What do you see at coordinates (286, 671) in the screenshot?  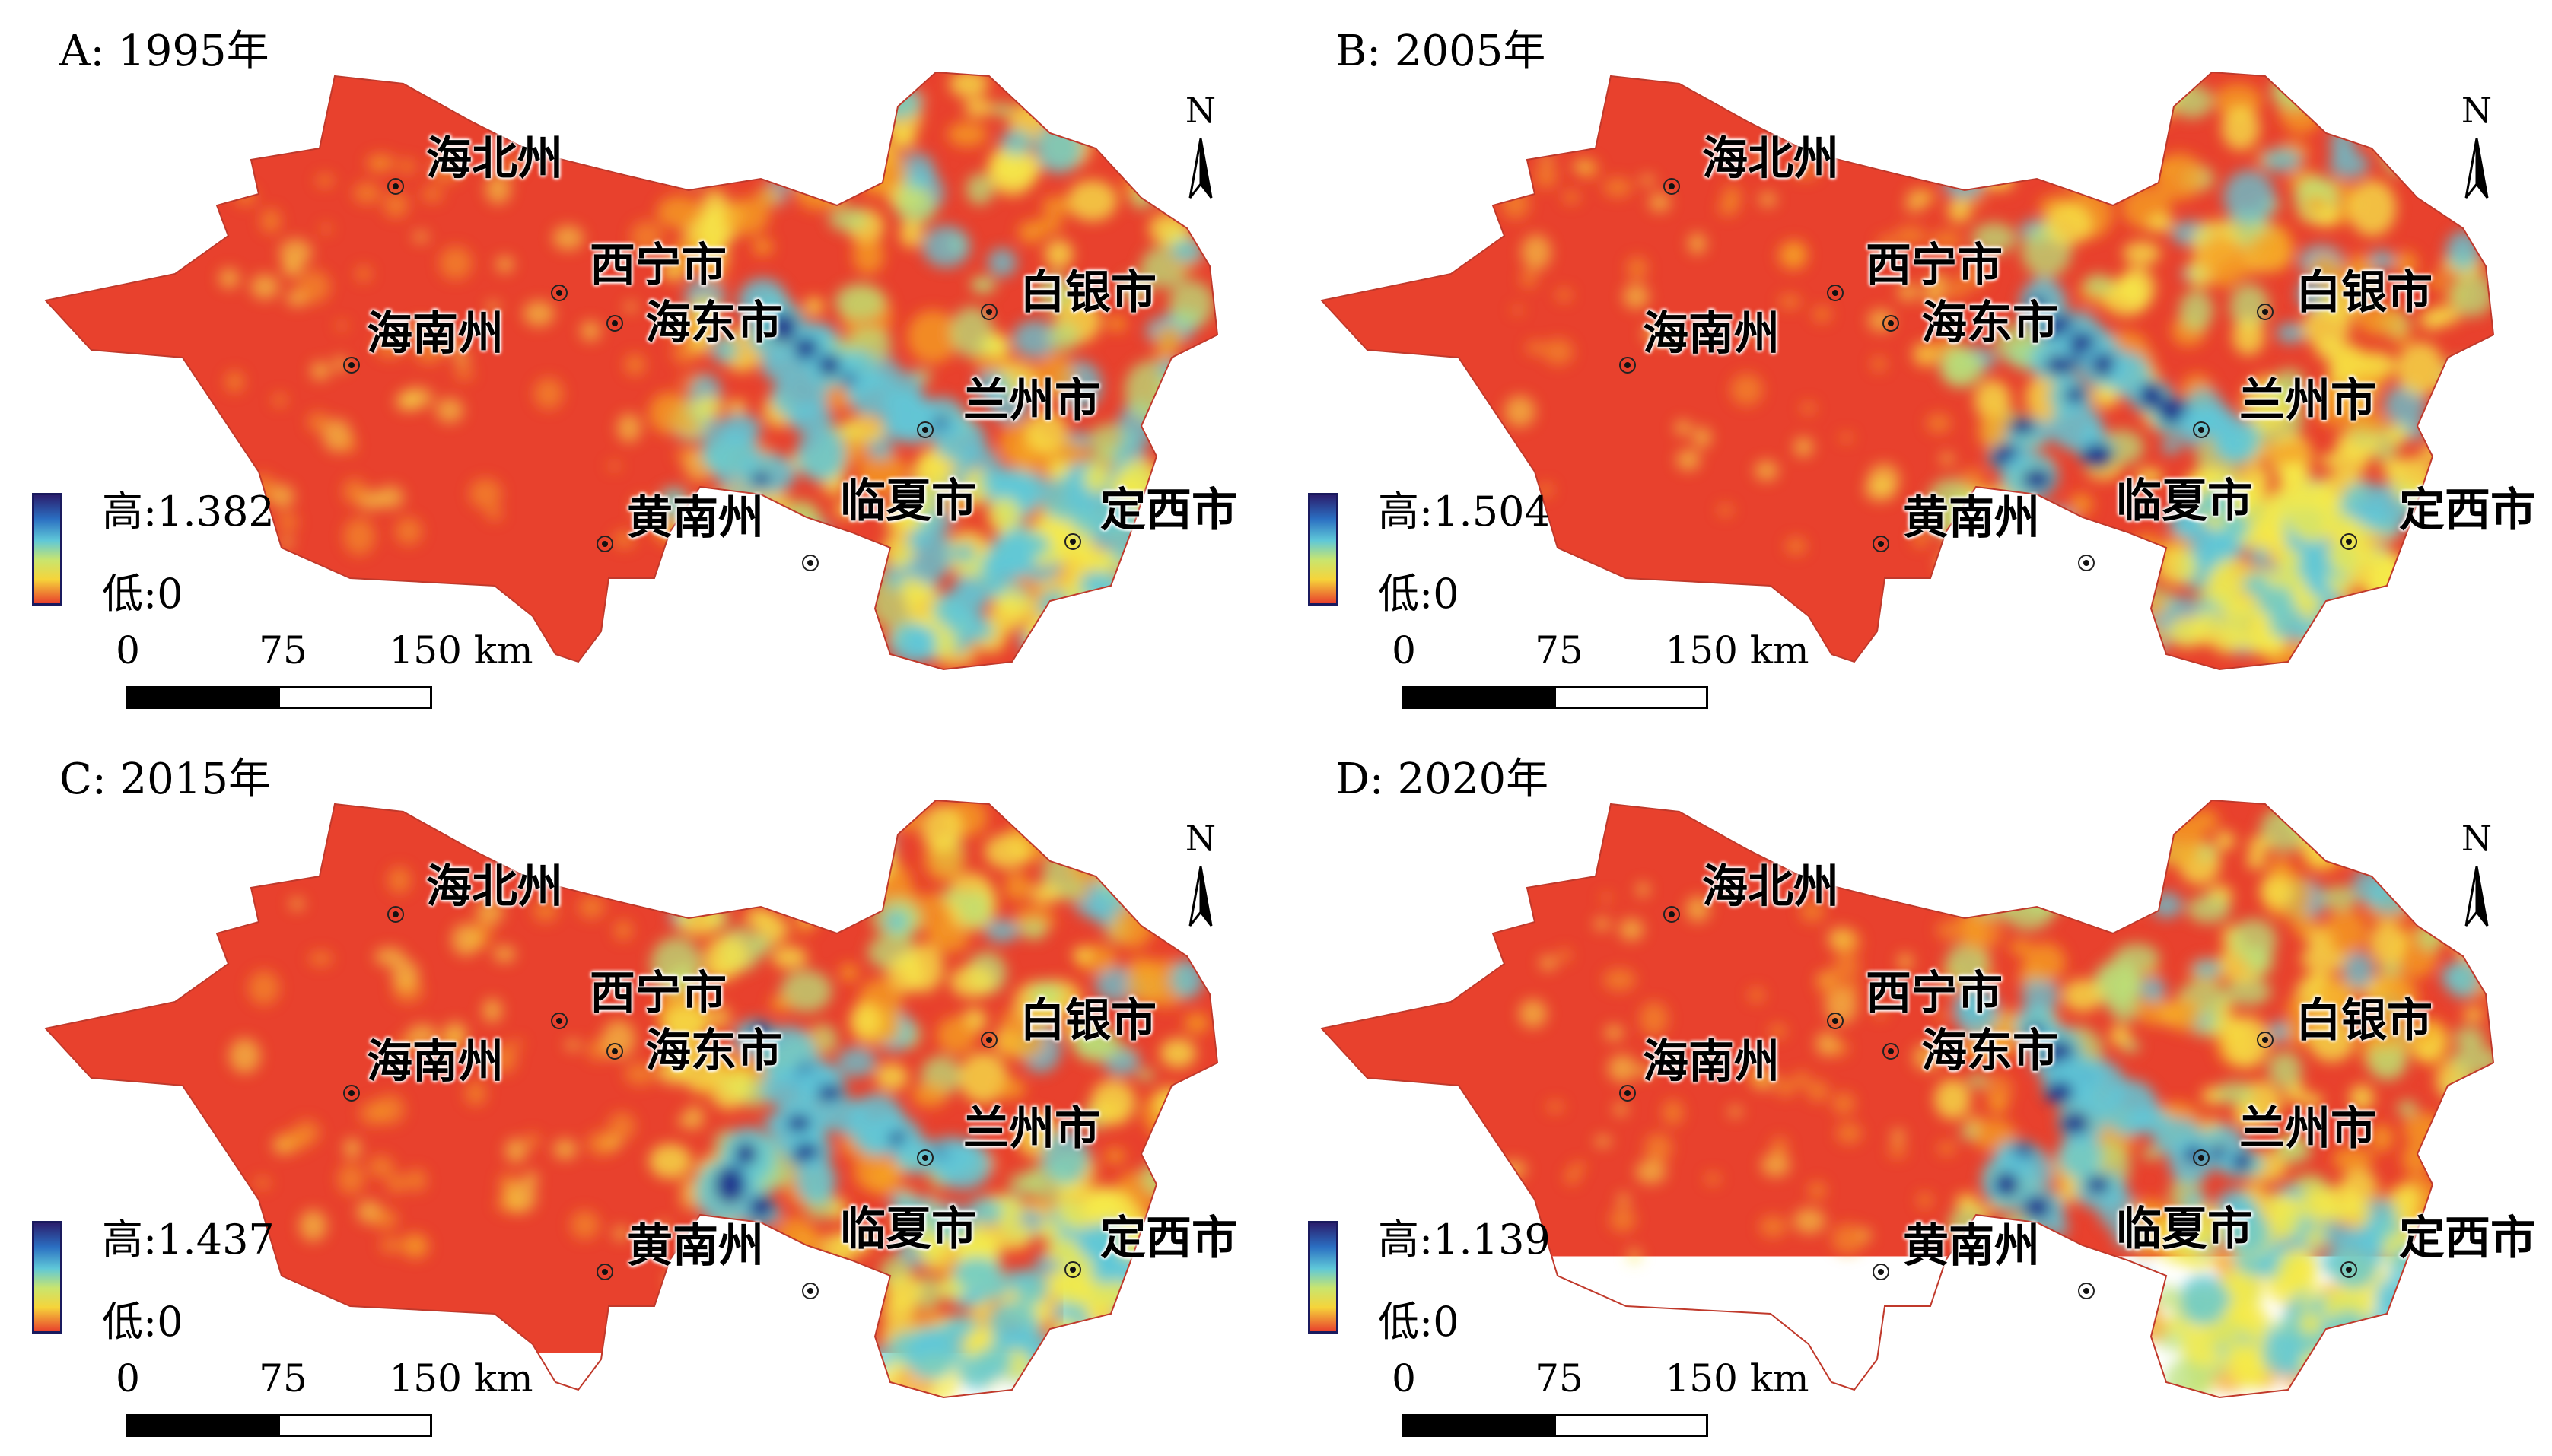 I see `scale-bar: 0 75 150 km` at bounding box center [286, 671].